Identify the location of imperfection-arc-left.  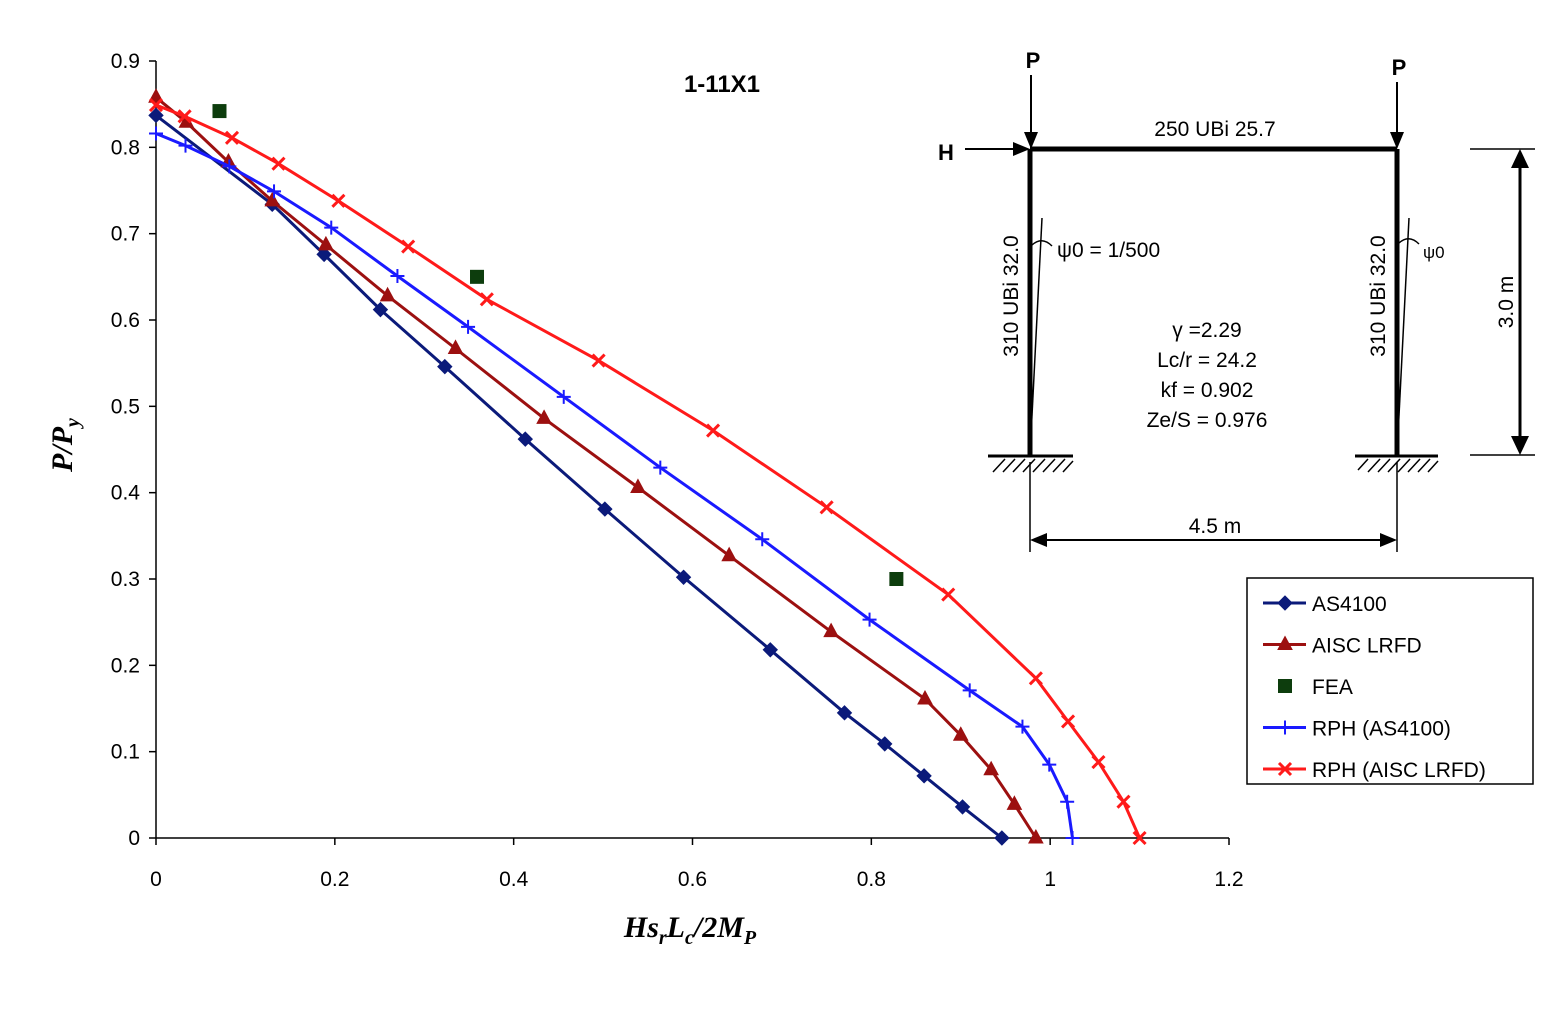
(1042, 243).